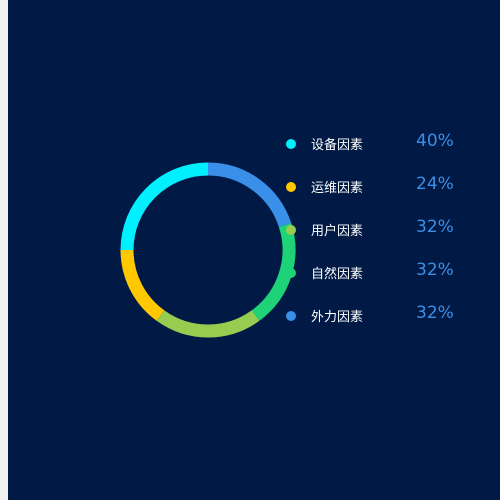 The image size is (500, 500). I want to click on legend-value: 24%, so click(435, 184).